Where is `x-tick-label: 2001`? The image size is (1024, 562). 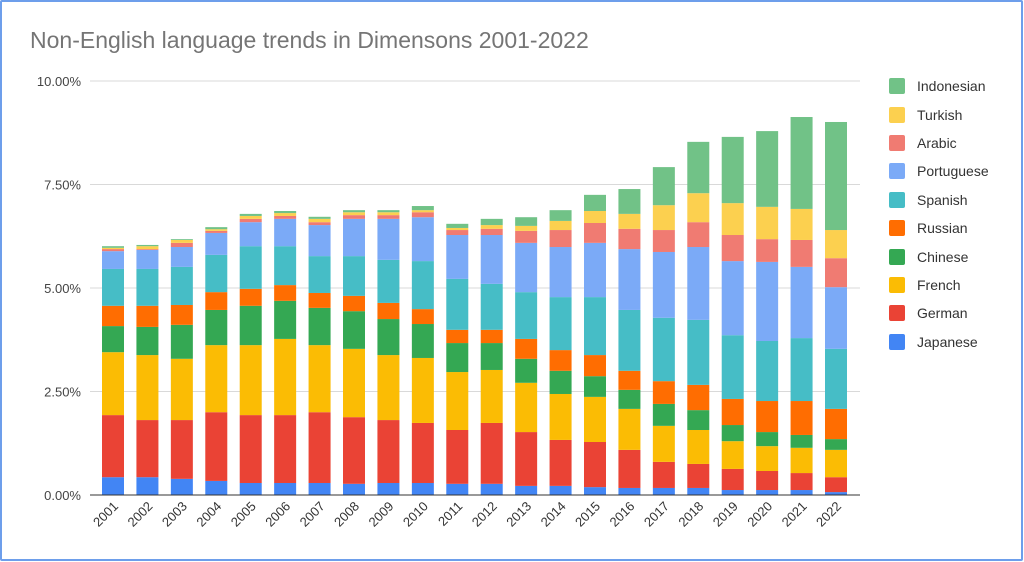 x-tick-label: 2001 is located at coordinates (105, 514).